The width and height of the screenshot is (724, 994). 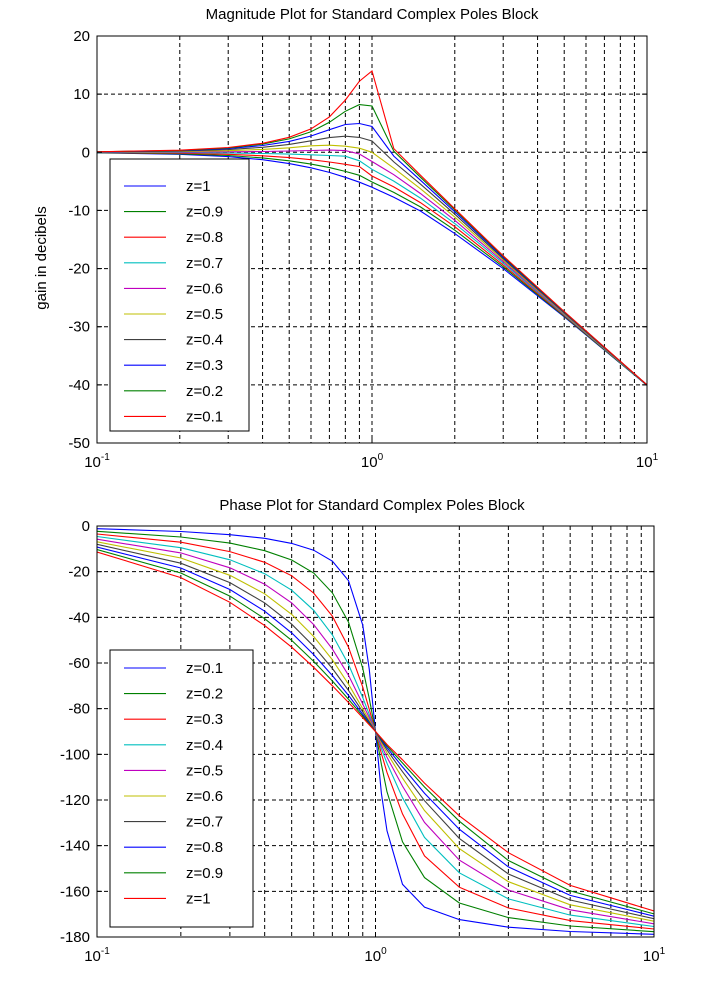 What do you see at coordinates (204, 847) in the screenshot?
I see `phase-legend-label: z=0.8` at bounding box center [204, 847].